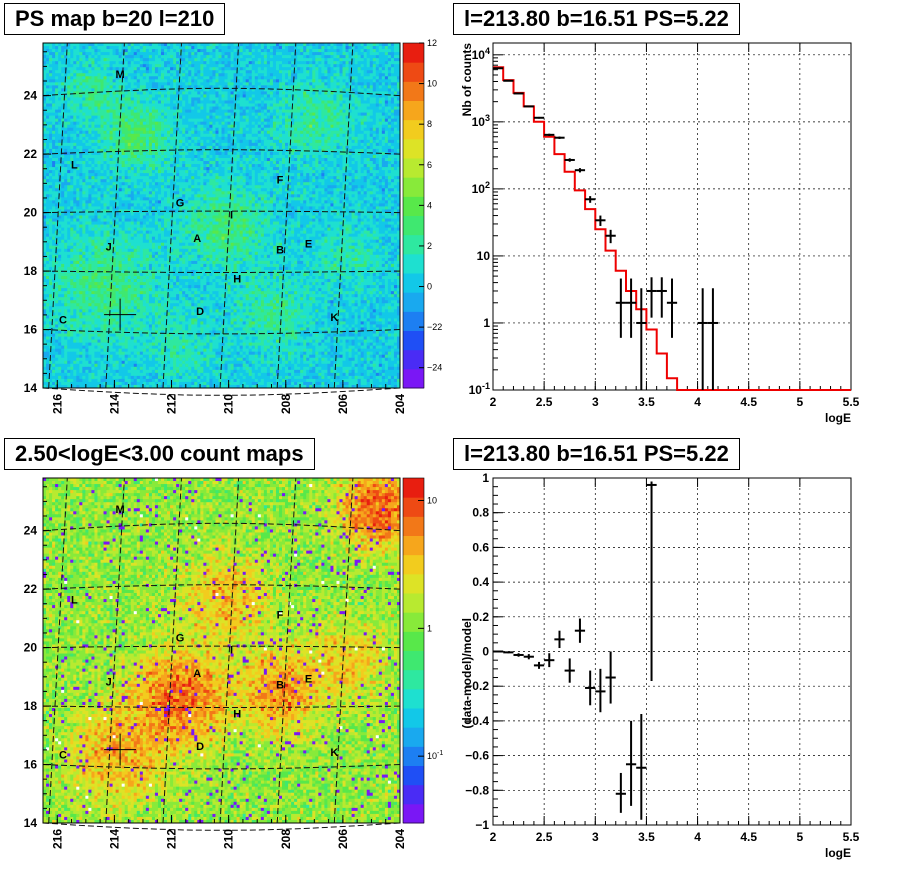 Image resolution: width=898 pixels, height=871 pixels. What do you see at coordinates (31, 765) in the screenshot?
I see `y-tick-label: 16` at bounding box center [31, 765].